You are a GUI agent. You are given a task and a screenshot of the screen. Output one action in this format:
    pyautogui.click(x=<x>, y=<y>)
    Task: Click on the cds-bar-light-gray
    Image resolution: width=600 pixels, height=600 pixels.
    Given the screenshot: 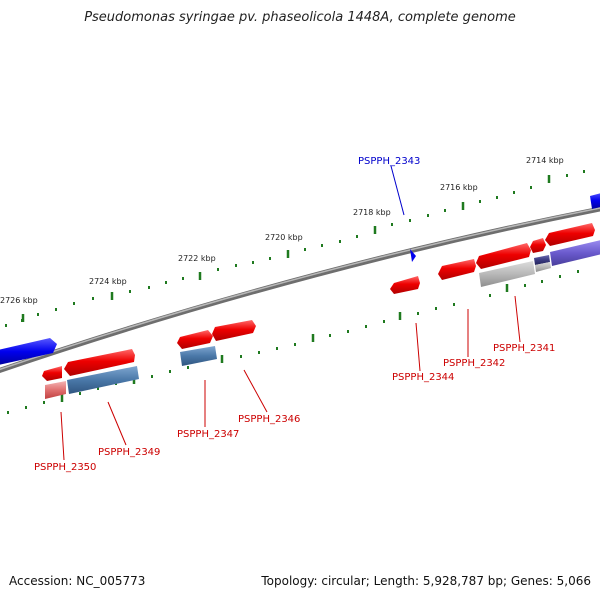 What is the action you would take?
    pyautogui.click(x=543, y=267)
    